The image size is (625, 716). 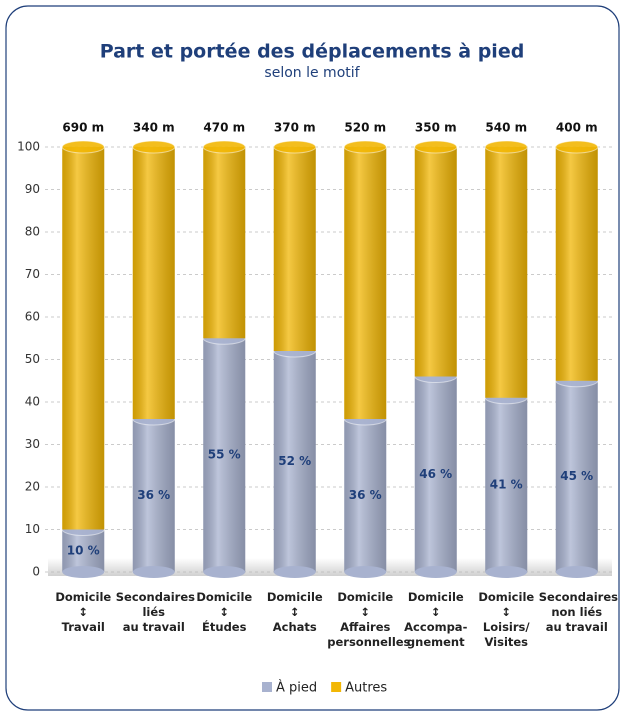 I want to click on distance-label: 520 m, so click(x=365, y=128).